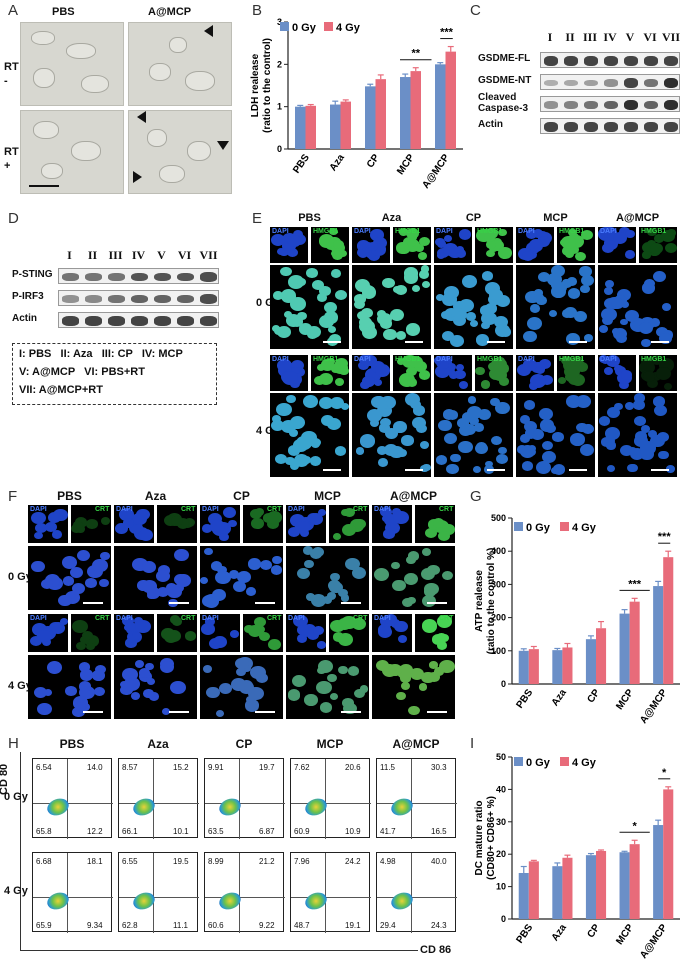  I want to click on panel-e-col-label: CP, so click(473, 218).